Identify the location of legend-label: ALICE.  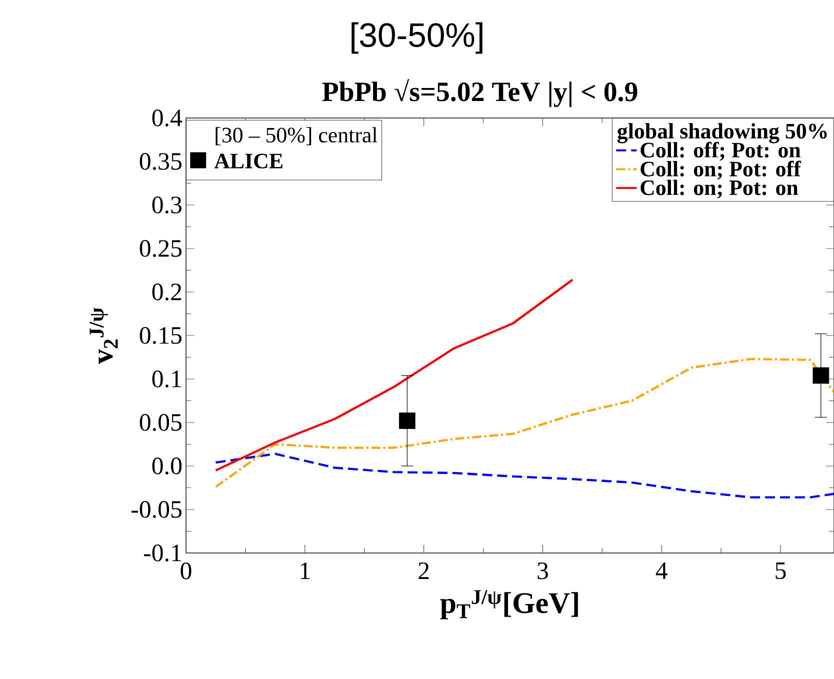
(248, 161).